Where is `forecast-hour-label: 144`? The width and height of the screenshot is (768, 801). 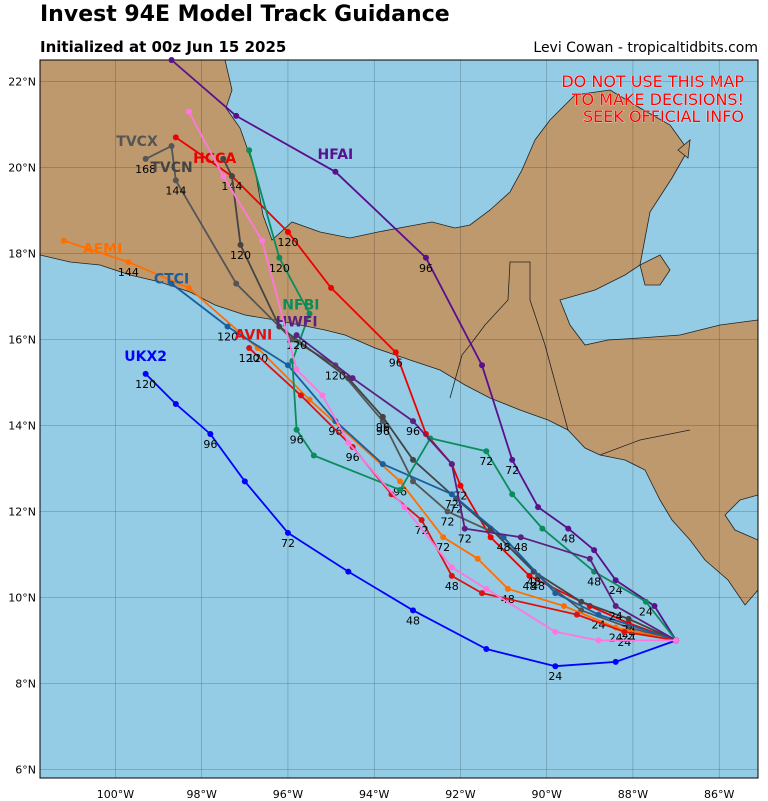
forecast-hour-label: 144 is located at coordinates (128, 272).